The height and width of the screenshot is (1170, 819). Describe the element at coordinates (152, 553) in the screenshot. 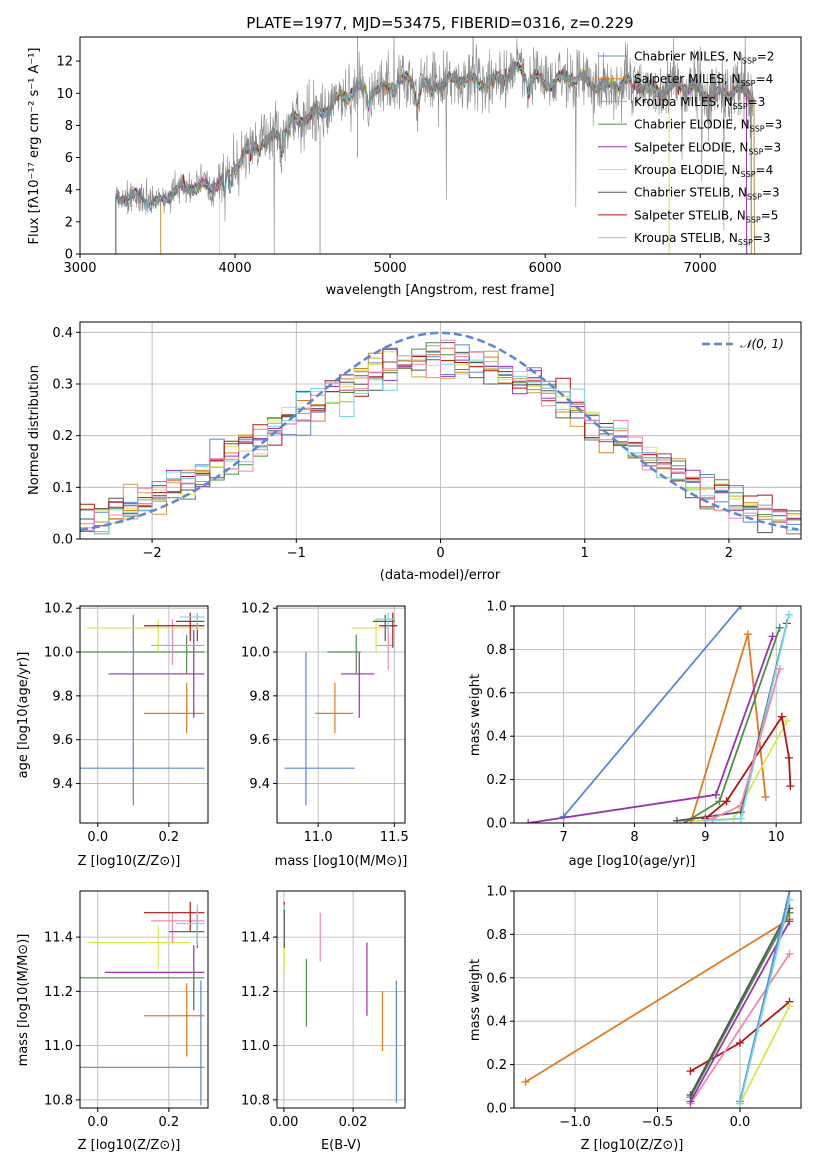

I see `x-tick-label: −2` at that location.